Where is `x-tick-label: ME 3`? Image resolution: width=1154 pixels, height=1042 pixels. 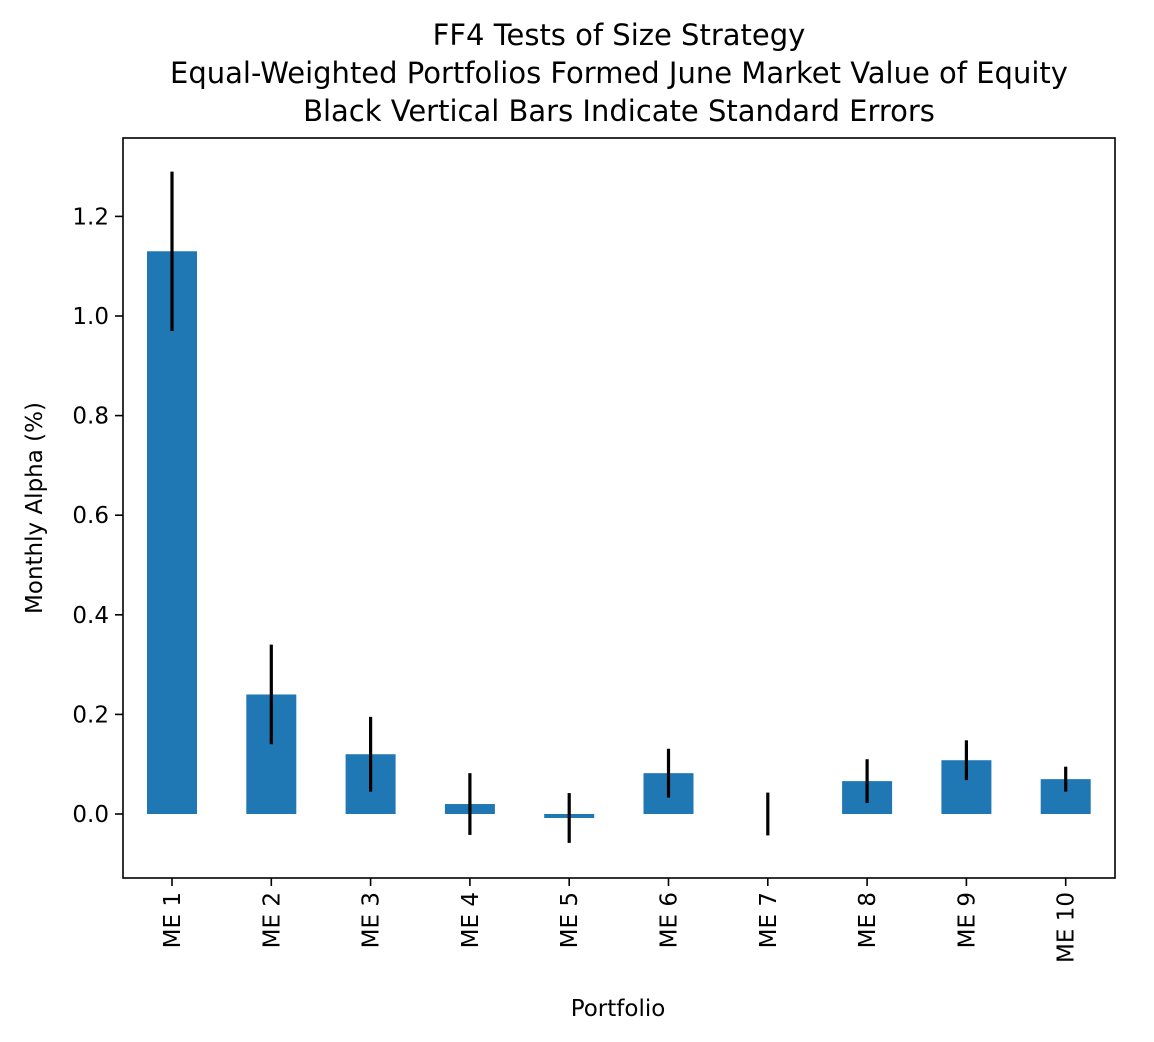
x-tick-label: ME 3 is located at coordinates (372, 920).